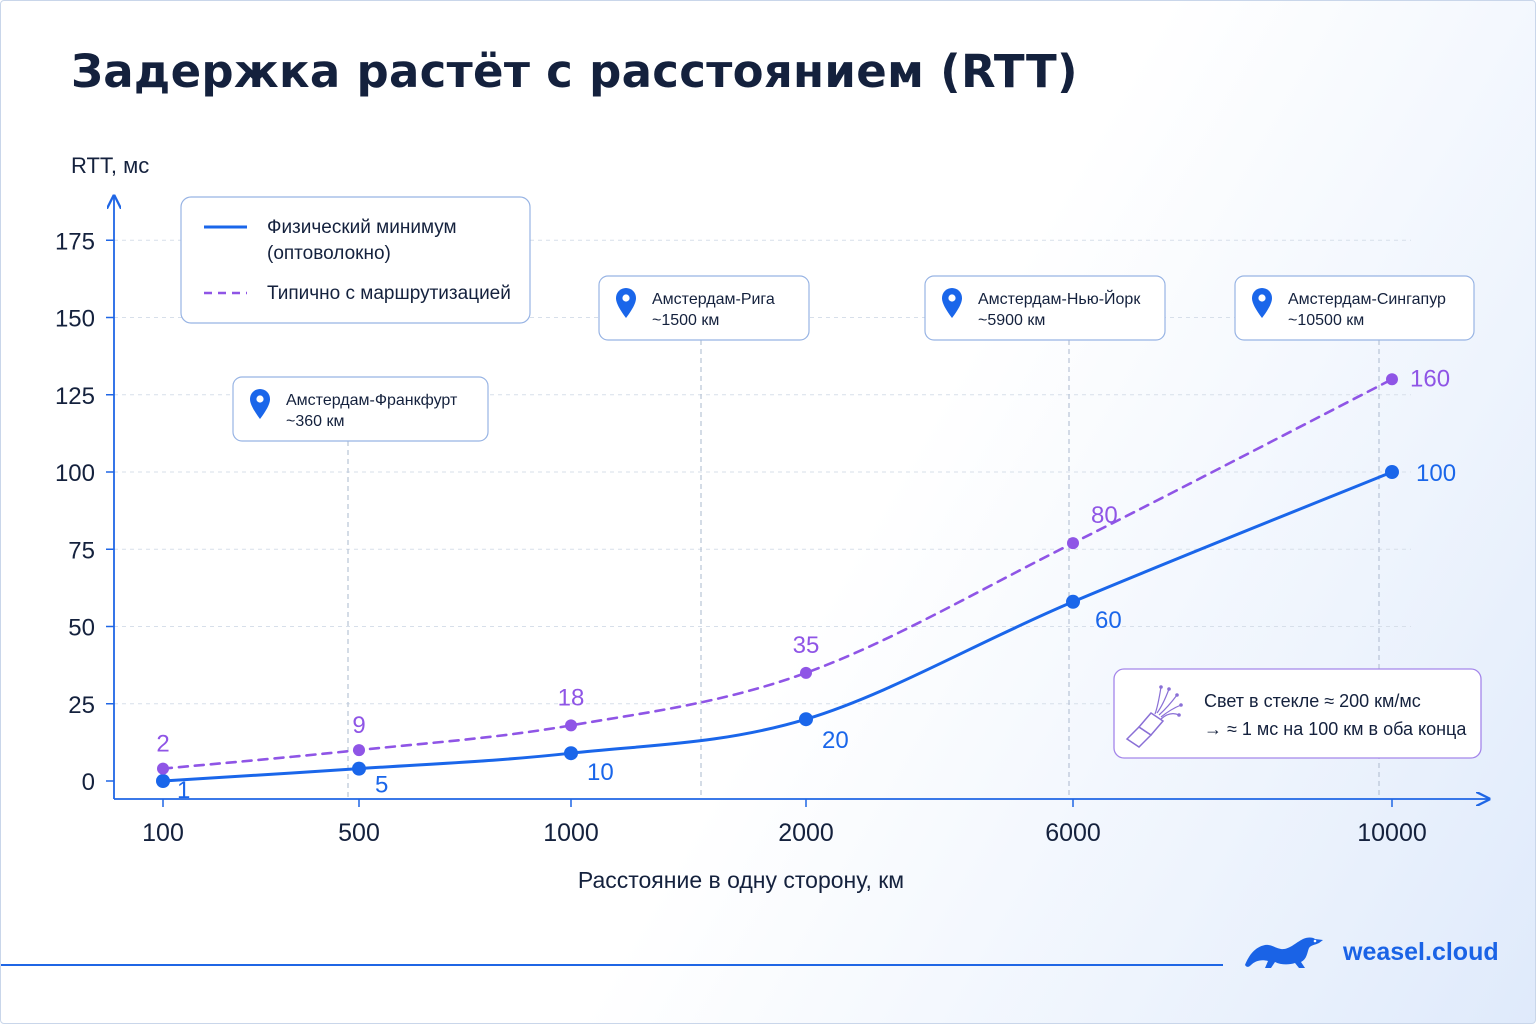  Describe the element at coordinates (315, 421) in the screenshot. I see `annotation-distance: ~360 км` at that location.